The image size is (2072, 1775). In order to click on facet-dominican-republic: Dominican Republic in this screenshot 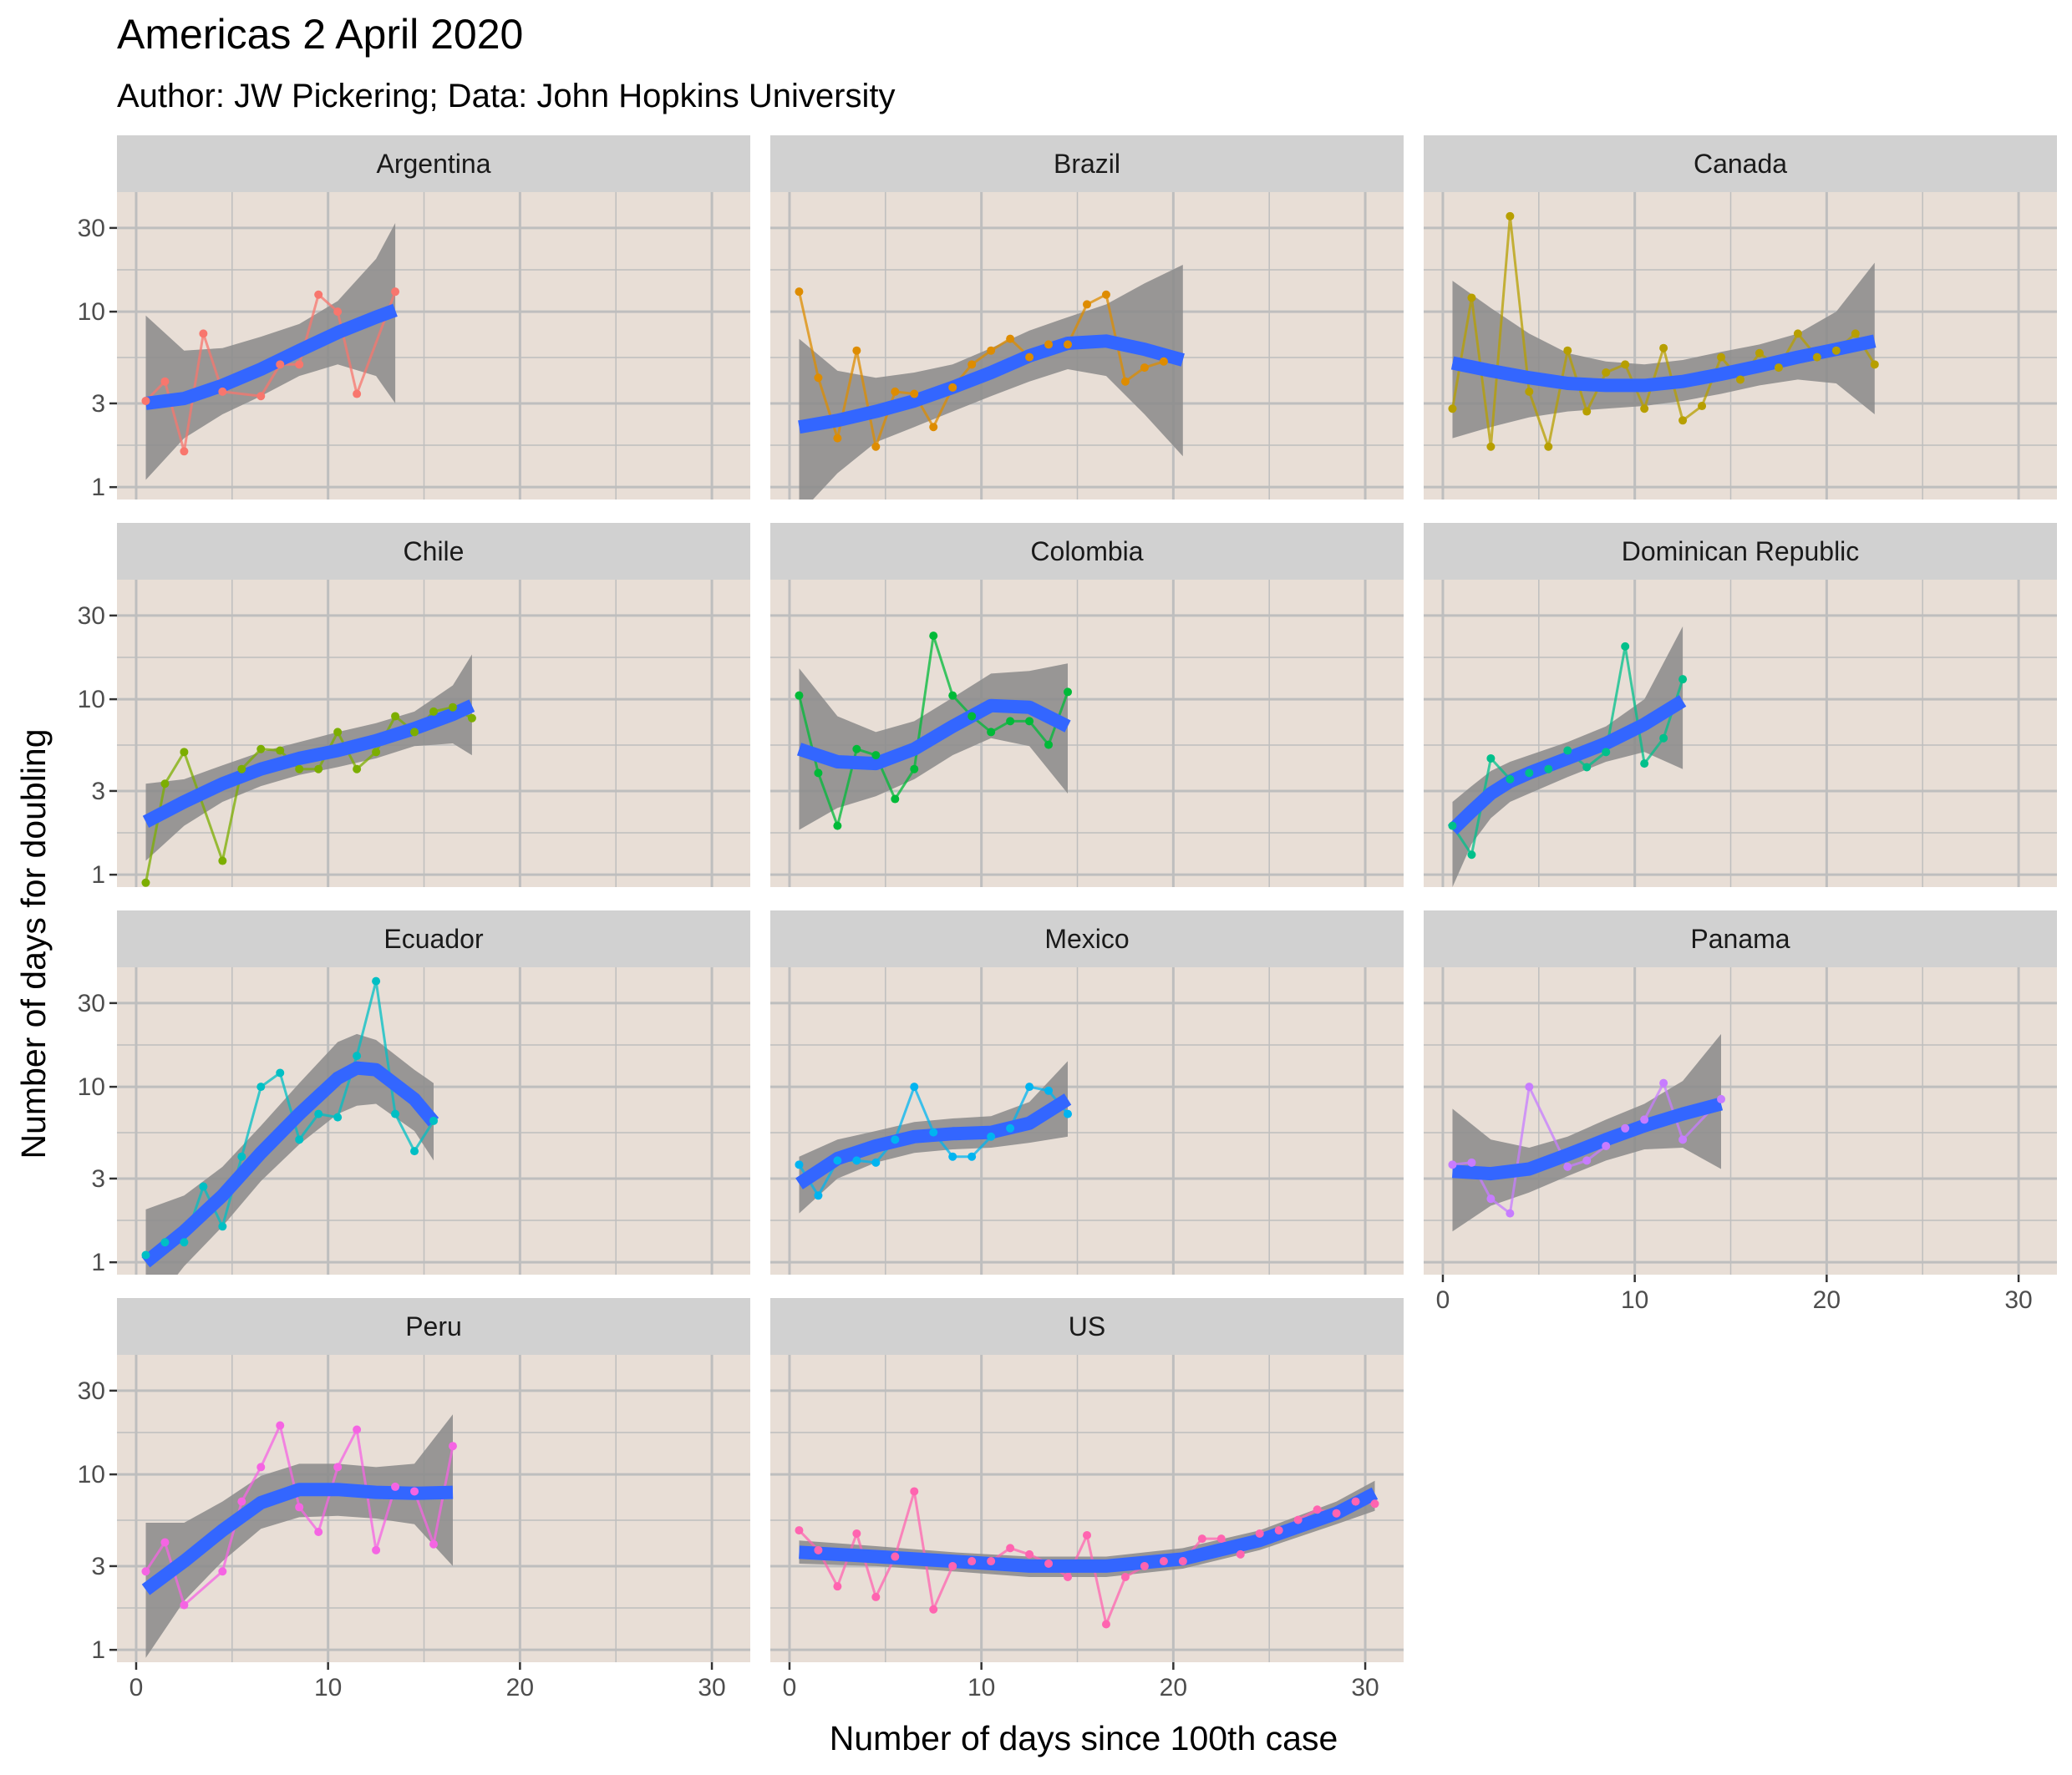, I will do `click(1740, 705)`.